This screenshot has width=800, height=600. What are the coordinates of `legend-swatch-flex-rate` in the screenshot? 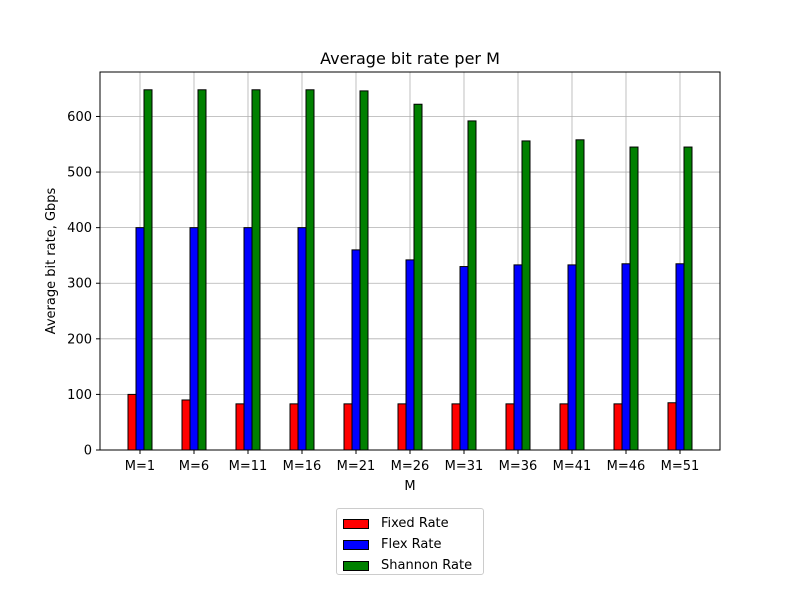 It's located at (356, 544).